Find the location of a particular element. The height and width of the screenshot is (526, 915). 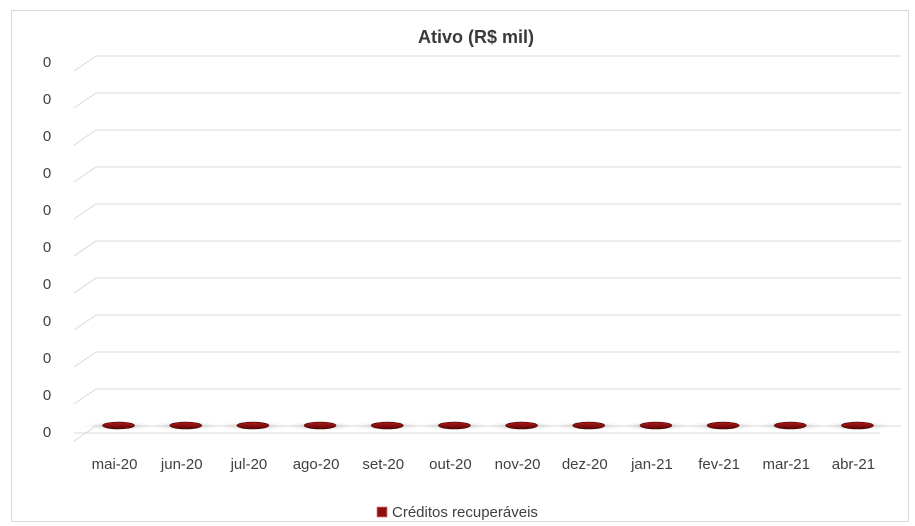

x-tick-label: out-20 is located at coordinates (450, 464).